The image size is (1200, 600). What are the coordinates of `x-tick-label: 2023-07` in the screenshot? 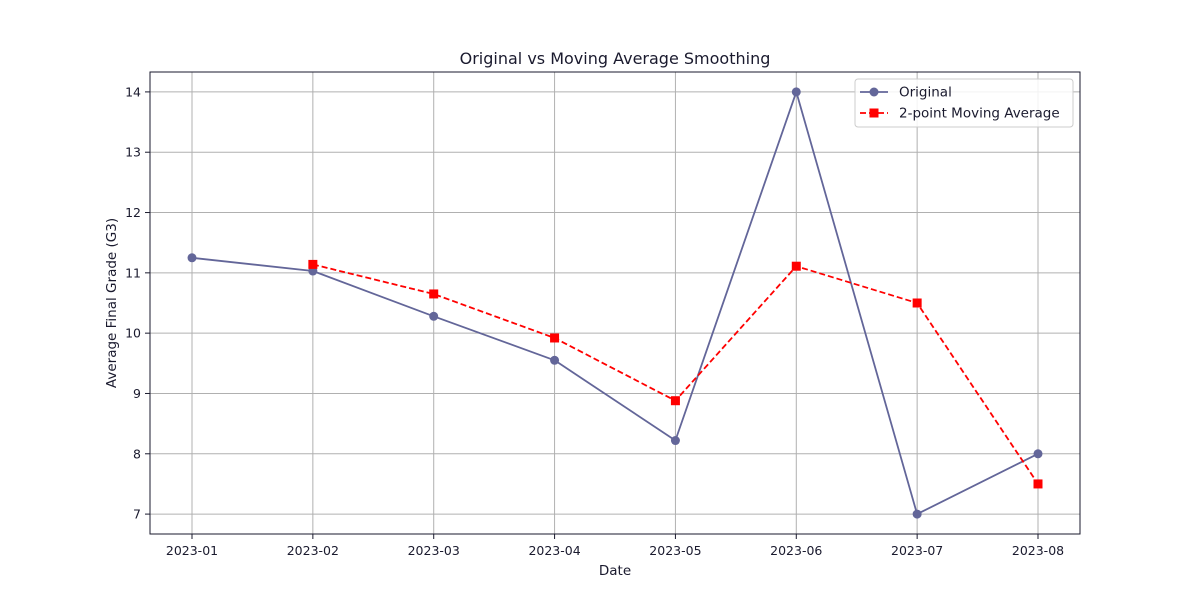 It's located at (917, 550).